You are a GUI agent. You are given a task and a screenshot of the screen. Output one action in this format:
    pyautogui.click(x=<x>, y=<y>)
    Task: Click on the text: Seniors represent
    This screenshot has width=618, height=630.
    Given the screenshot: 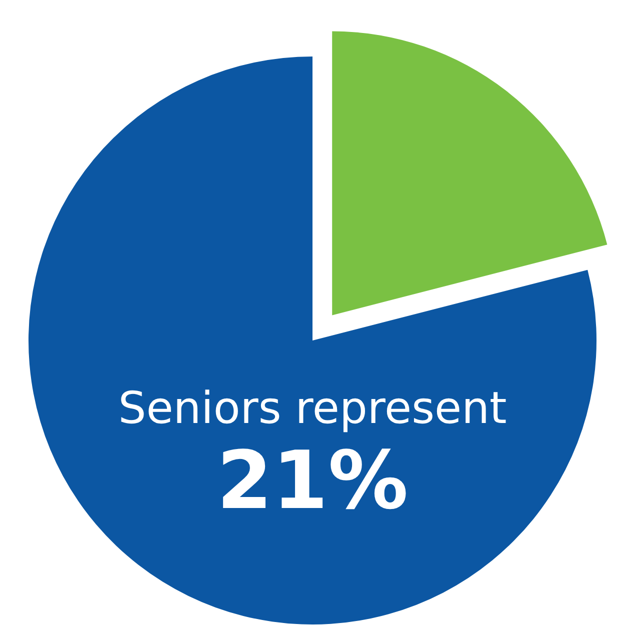 What is the action you would take?
    pyautogui.click(x=312, y=408)
    